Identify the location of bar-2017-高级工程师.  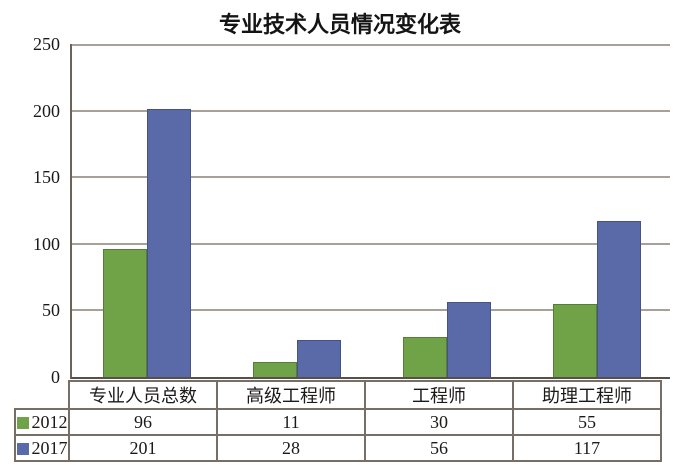
(319, 358).